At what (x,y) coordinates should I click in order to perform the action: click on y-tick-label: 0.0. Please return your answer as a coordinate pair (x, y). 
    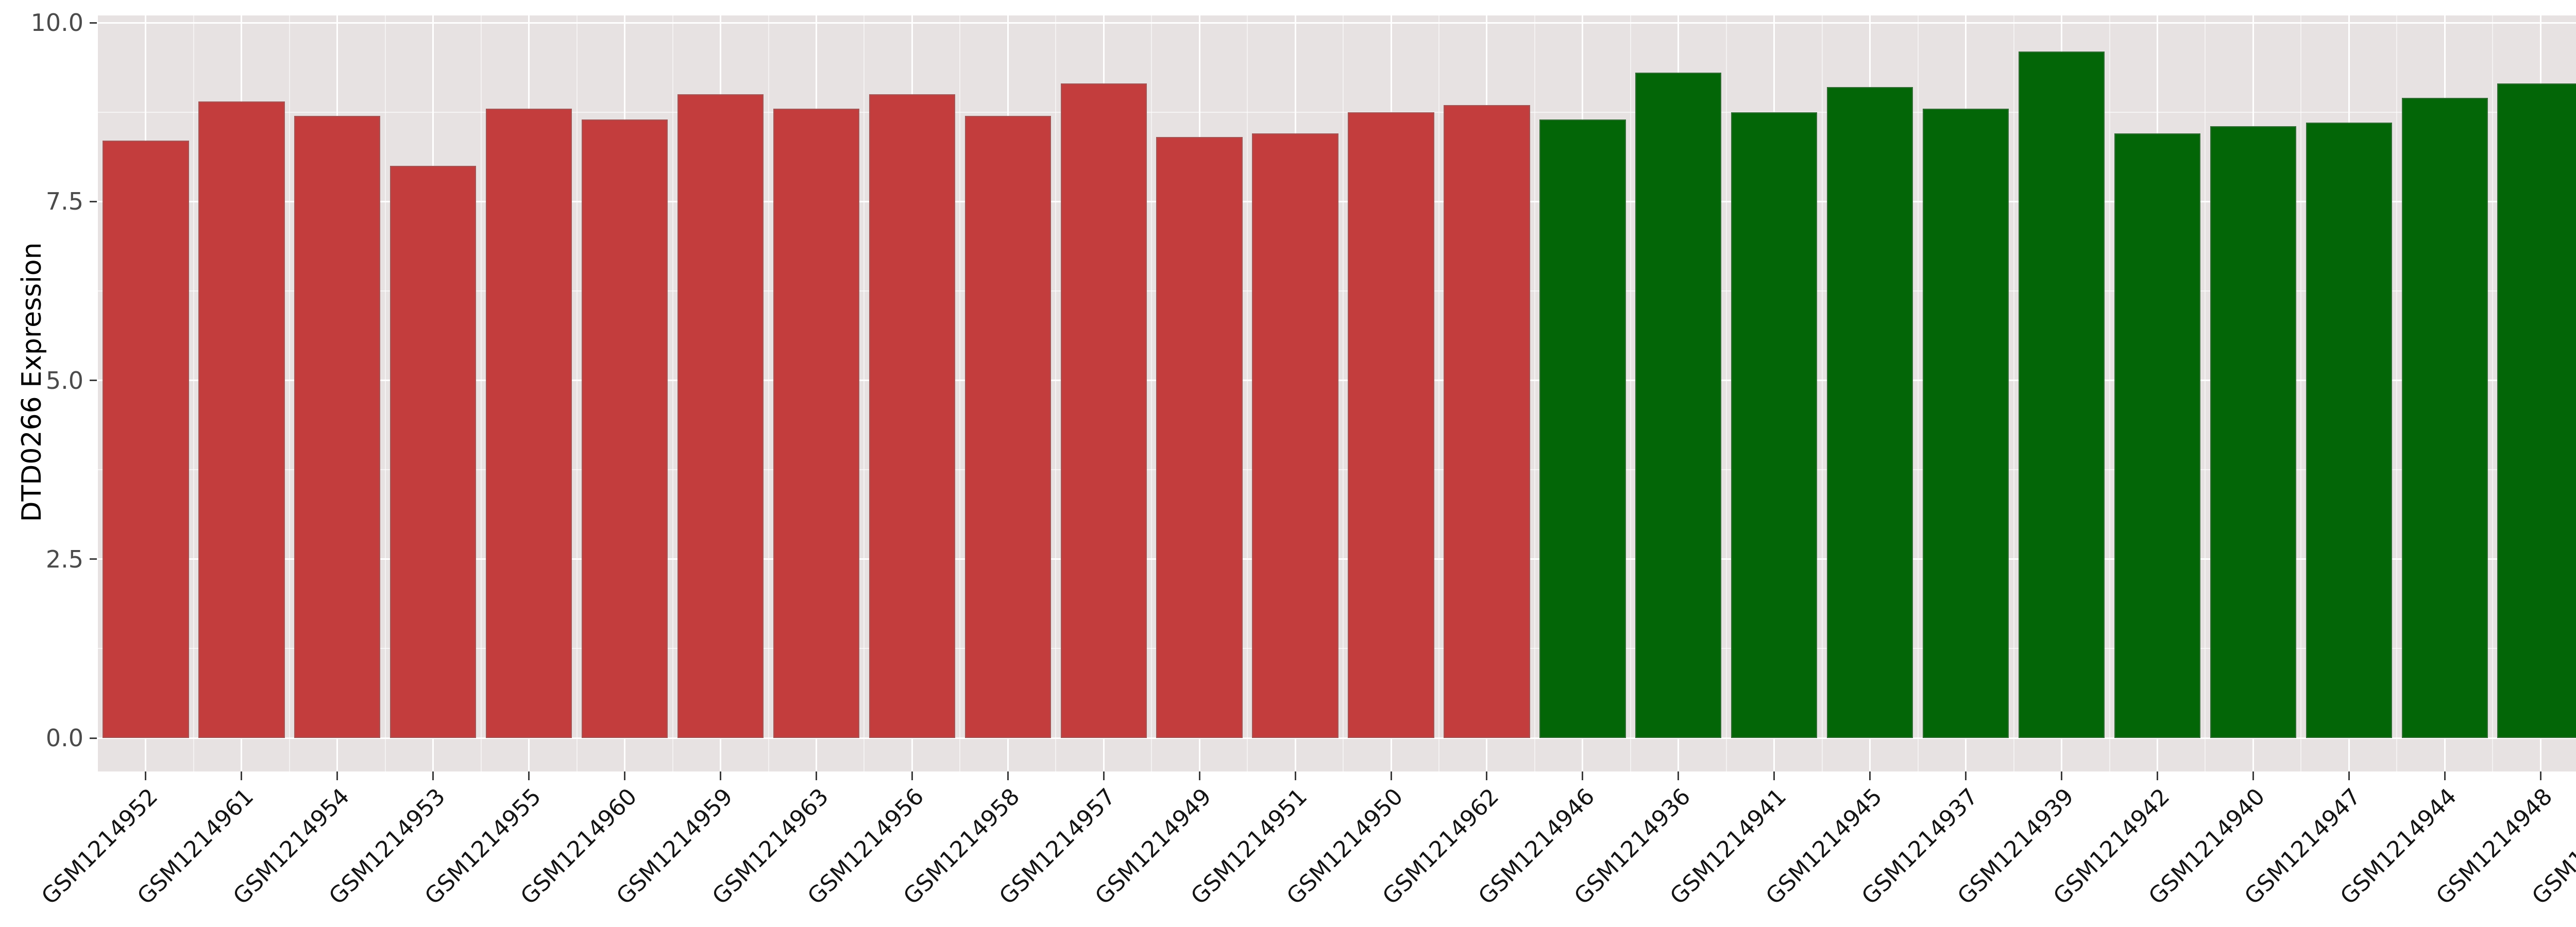
    Looking at the image, I should click on (64, 738).